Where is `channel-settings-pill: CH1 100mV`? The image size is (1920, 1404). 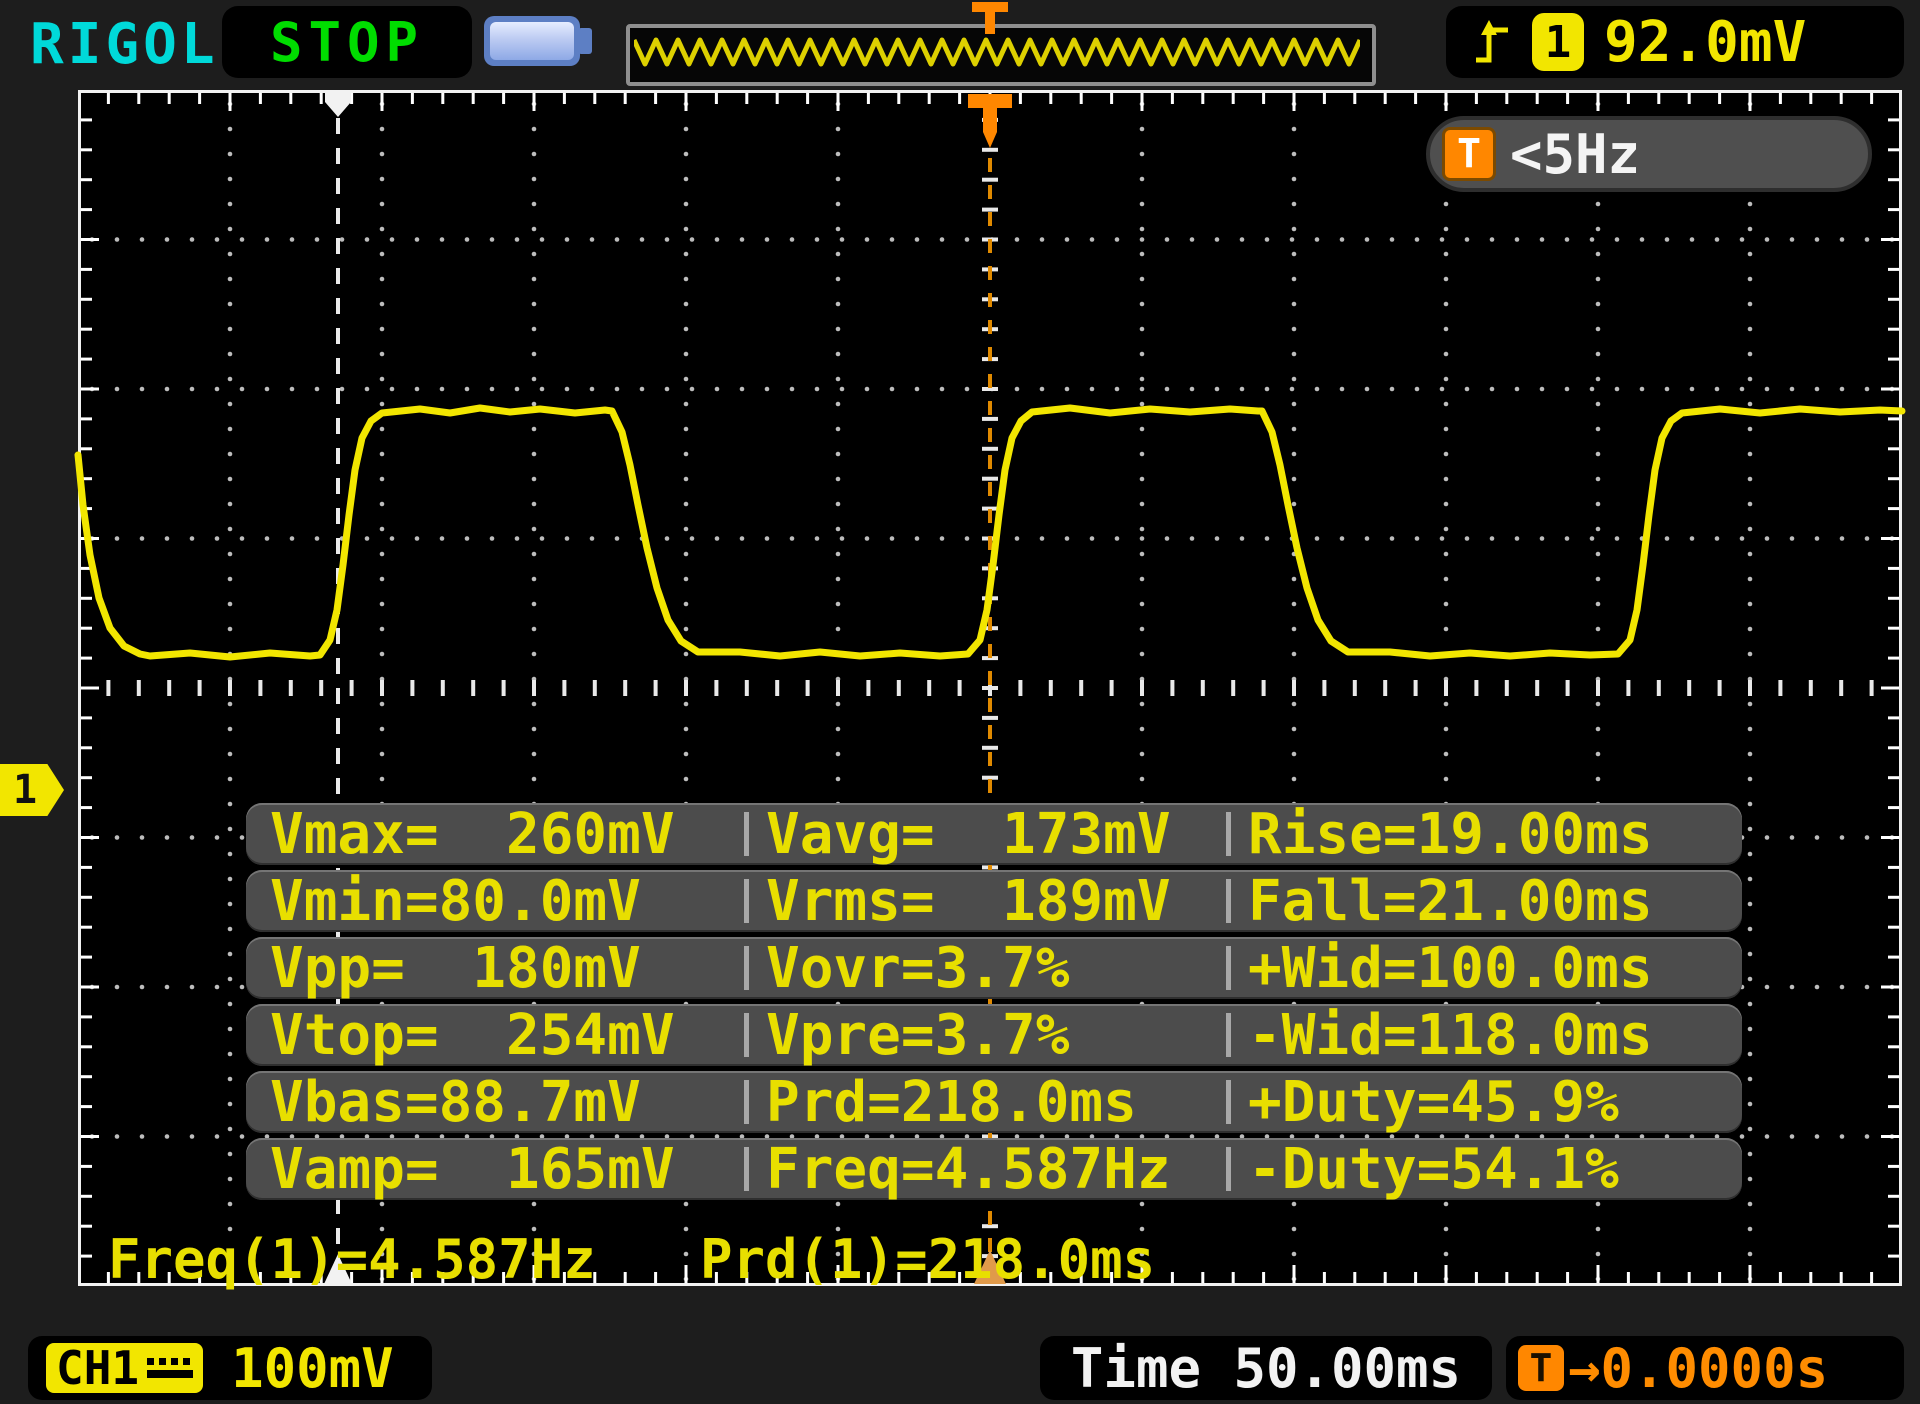 channel-settings-pill: CH1 100mV is located at coordinates (230, 1368).